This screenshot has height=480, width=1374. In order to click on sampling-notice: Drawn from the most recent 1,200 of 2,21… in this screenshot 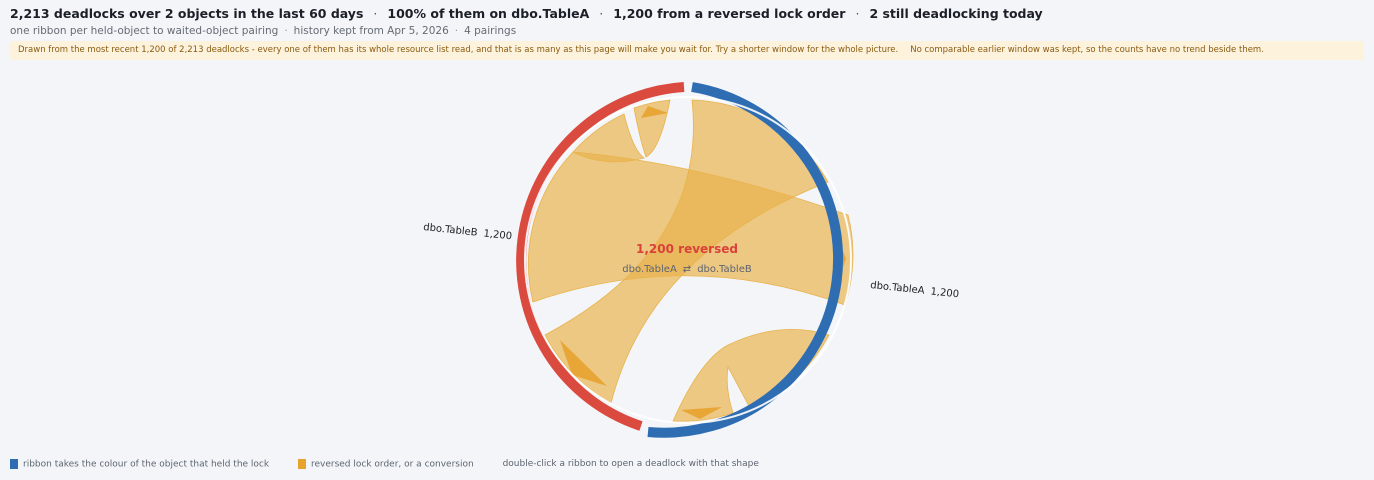, I will do `click(687, 50)`.